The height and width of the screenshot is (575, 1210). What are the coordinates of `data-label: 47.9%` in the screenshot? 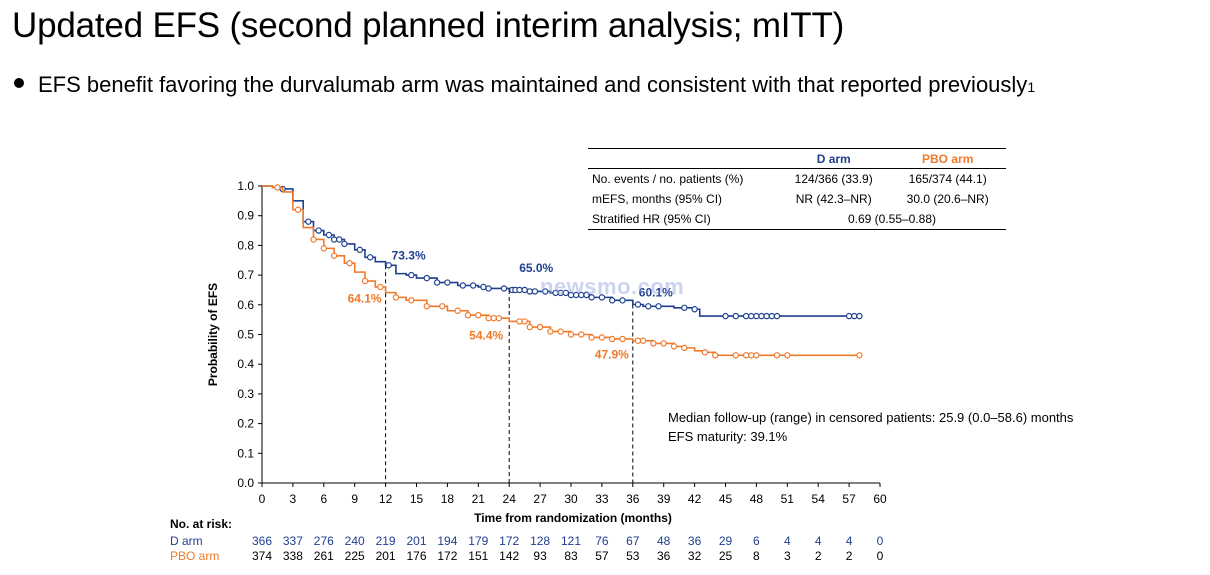 It's located at (612, 355).